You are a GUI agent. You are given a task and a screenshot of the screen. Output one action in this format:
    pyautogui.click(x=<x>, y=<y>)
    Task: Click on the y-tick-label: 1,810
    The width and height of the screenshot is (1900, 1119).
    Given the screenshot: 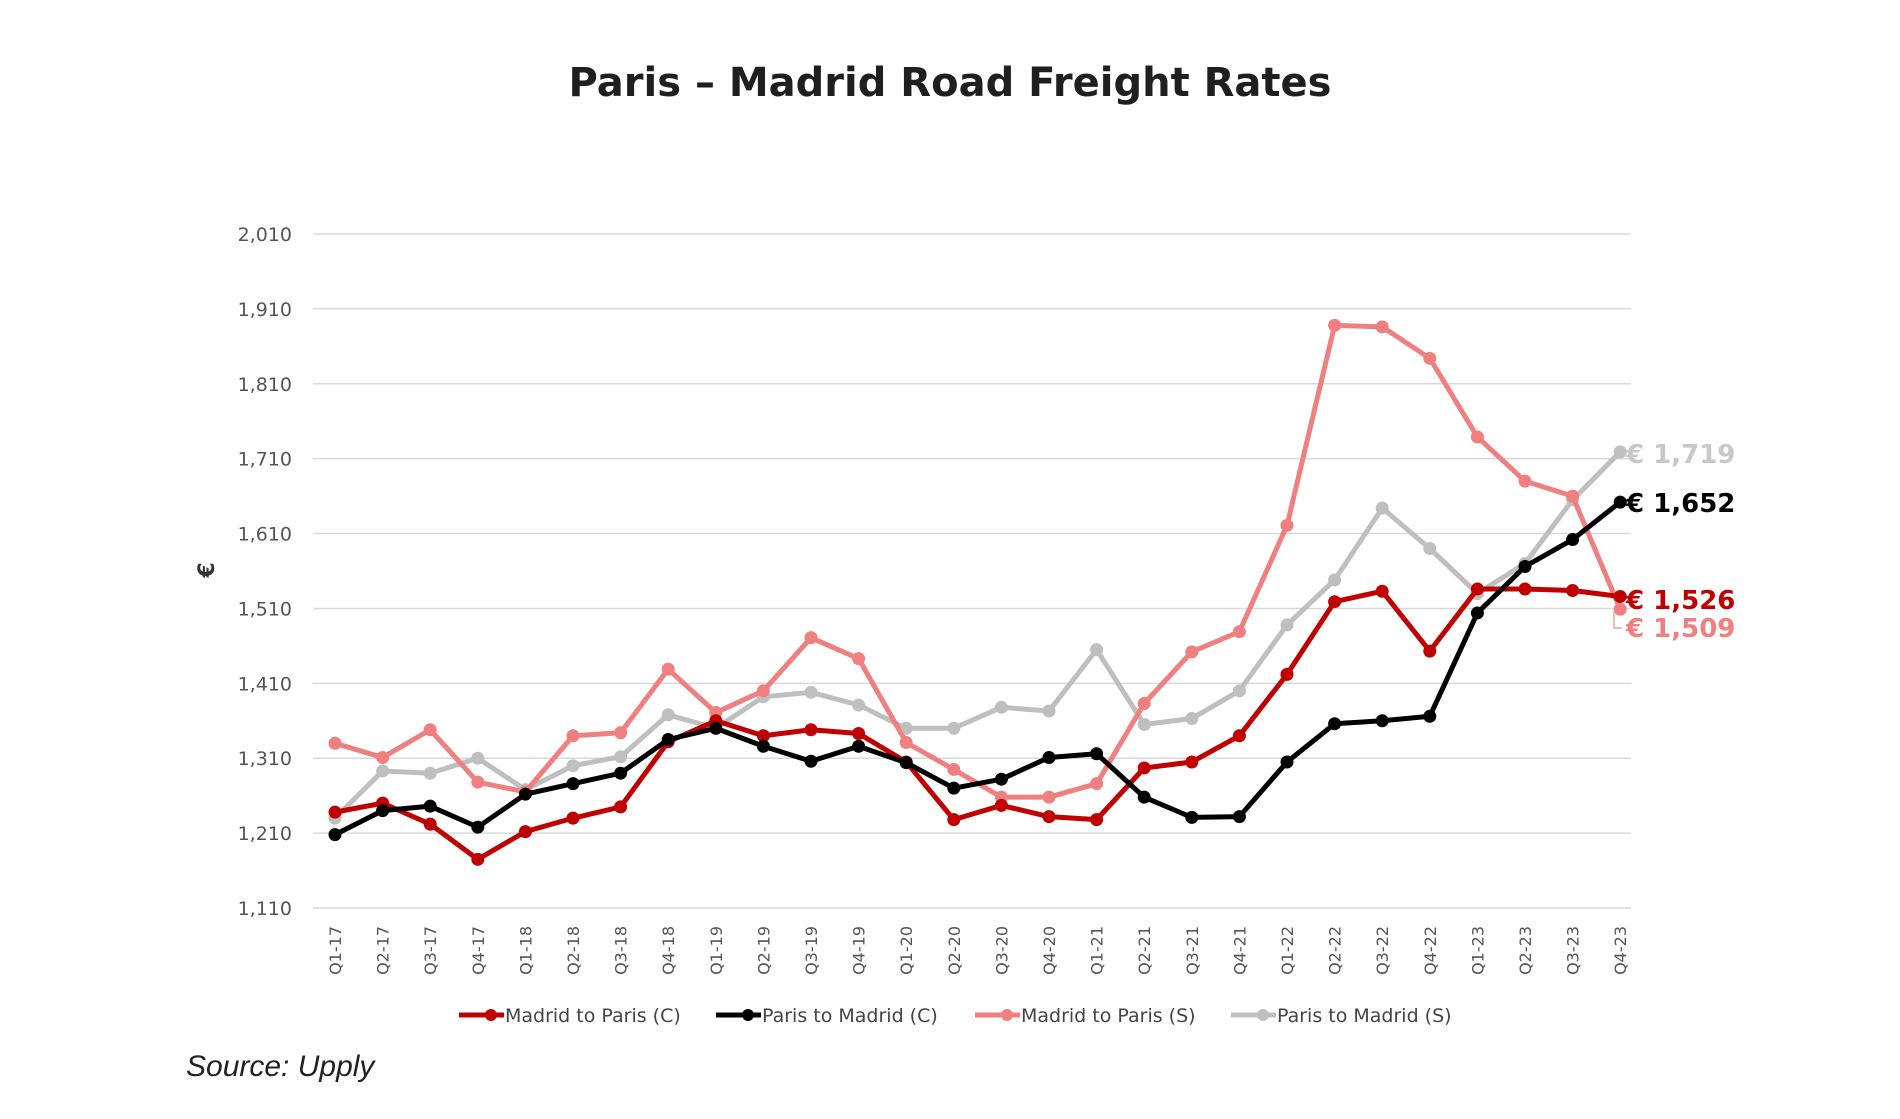 What is the action you would take?
    pyautogui.click(x=265, y=385)
    